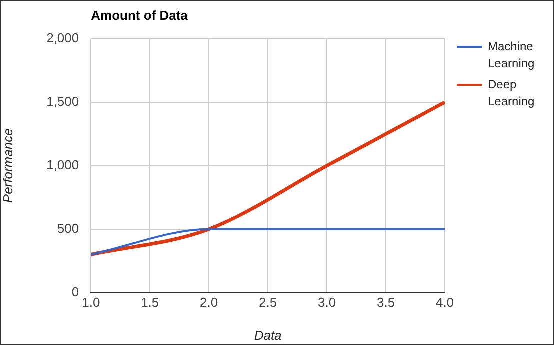 Image resolution: width=554 pixels, height=345 pixels. Describe the element at coordinates (68, 228) in the screenshot. I see `y-tick-label: 500` at that location.